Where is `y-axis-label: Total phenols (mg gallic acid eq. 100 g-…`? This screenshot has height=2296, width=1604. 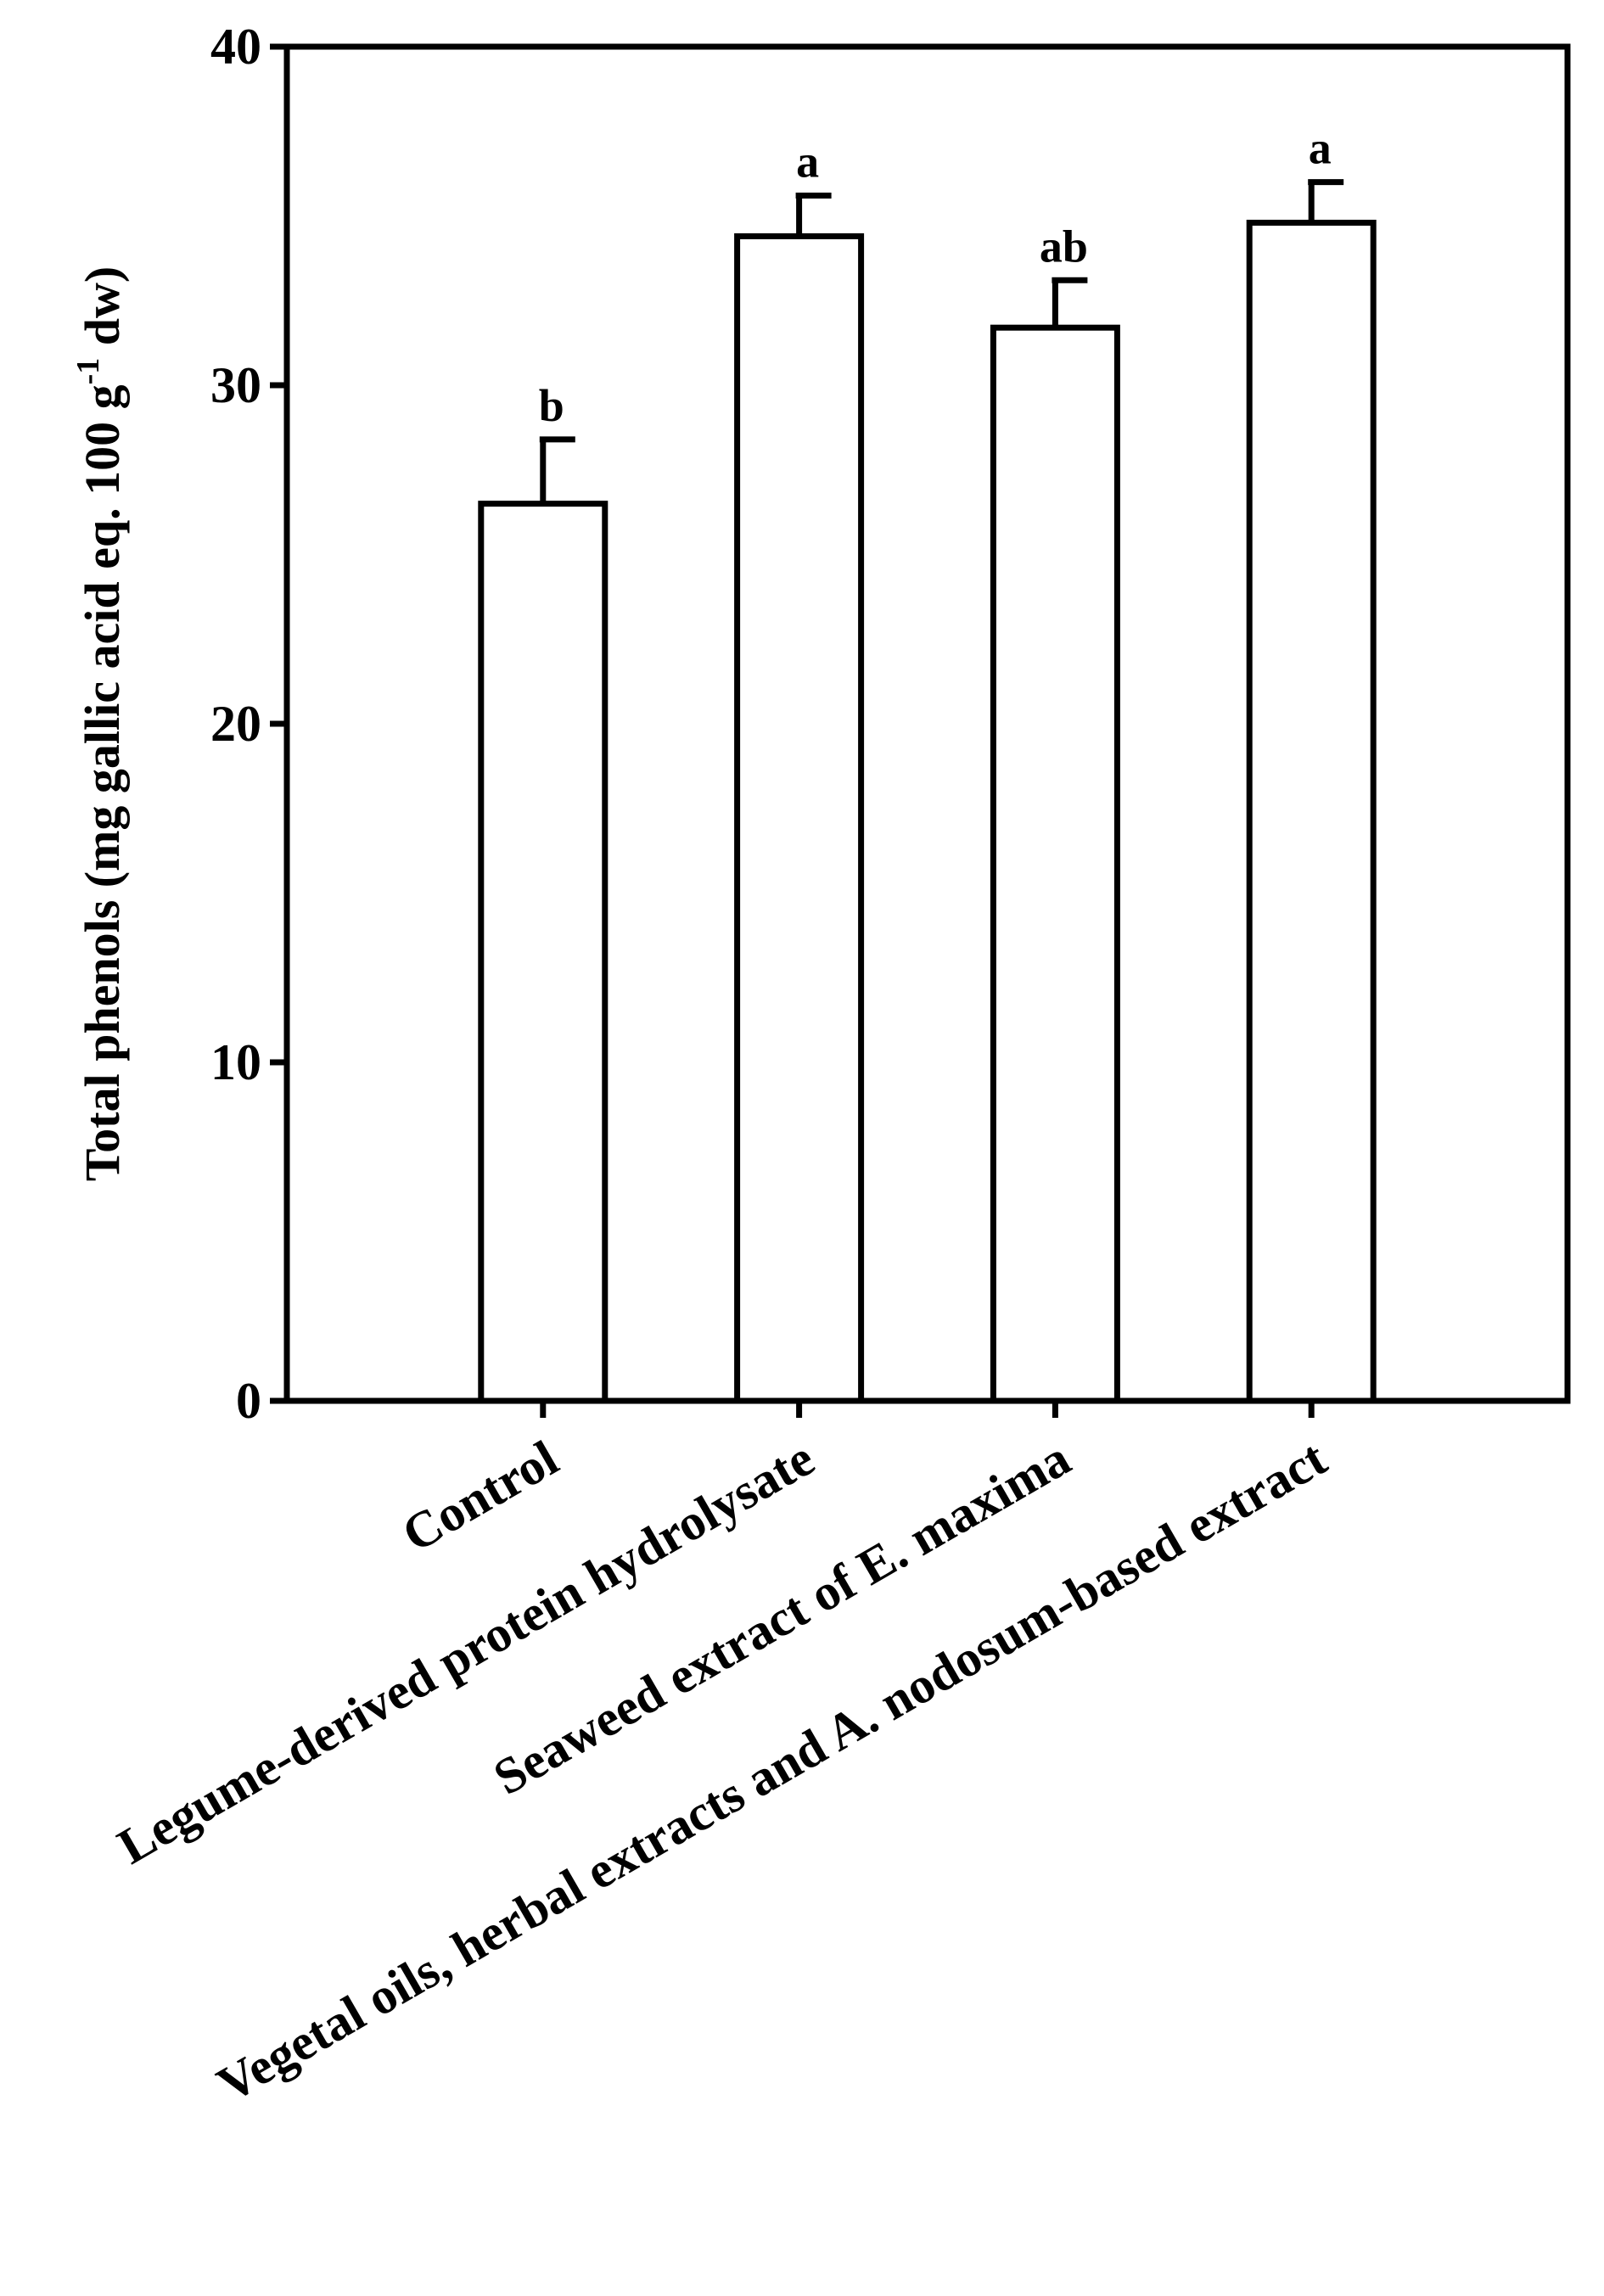 y-axis-label: Total phenols (mg gallic acid eq. 100 g-… is located at coordinates (100, 723).